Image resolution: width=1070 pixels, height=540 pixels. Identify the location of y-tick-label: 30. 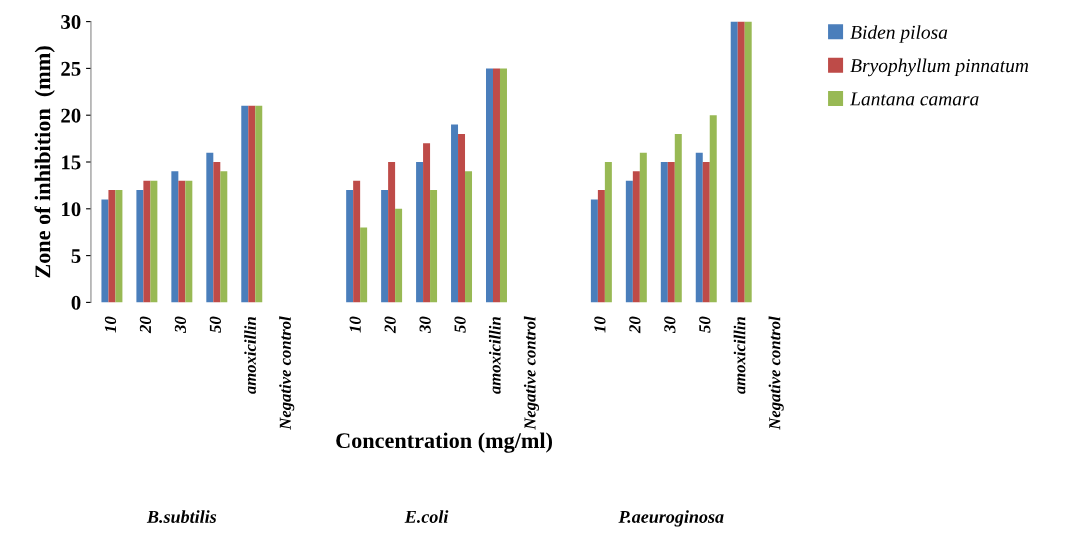
(71, 22).